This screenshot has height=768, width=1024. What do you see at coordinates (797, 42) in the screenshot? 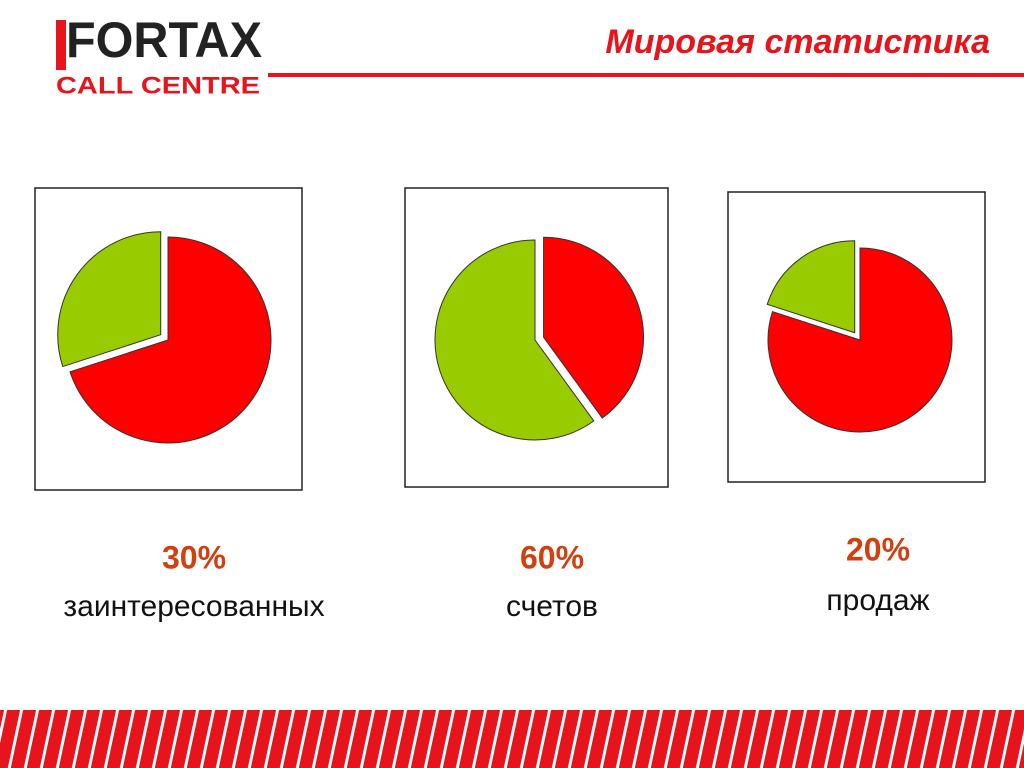
I see `slide-title: Мировая статистика` at bounding box center [797, 42].